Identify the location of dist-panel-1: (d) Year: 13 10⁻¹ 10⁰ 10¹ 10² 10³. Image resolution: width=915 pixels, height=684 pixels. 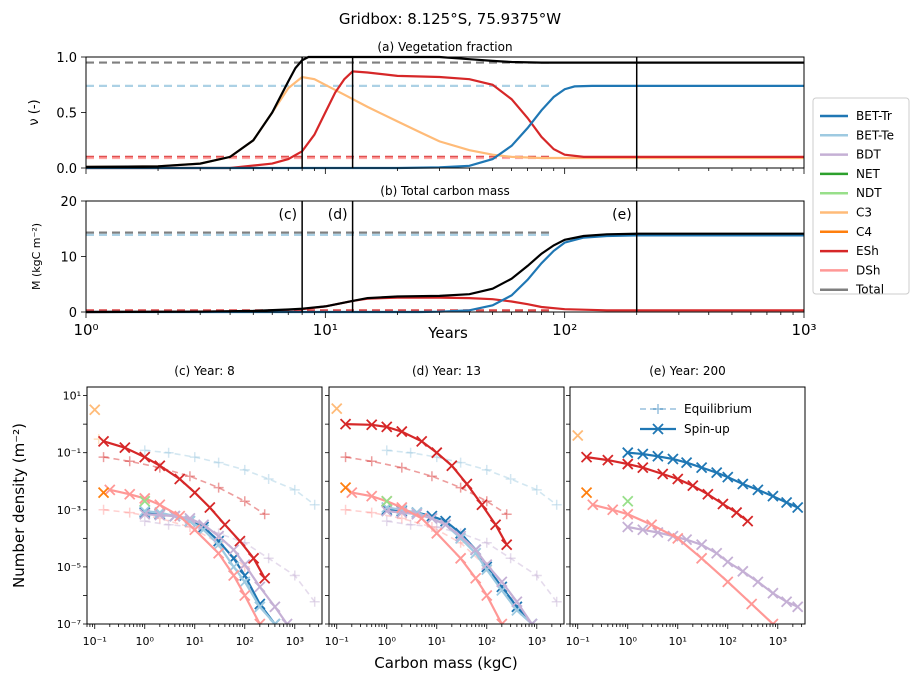
(445, 506).